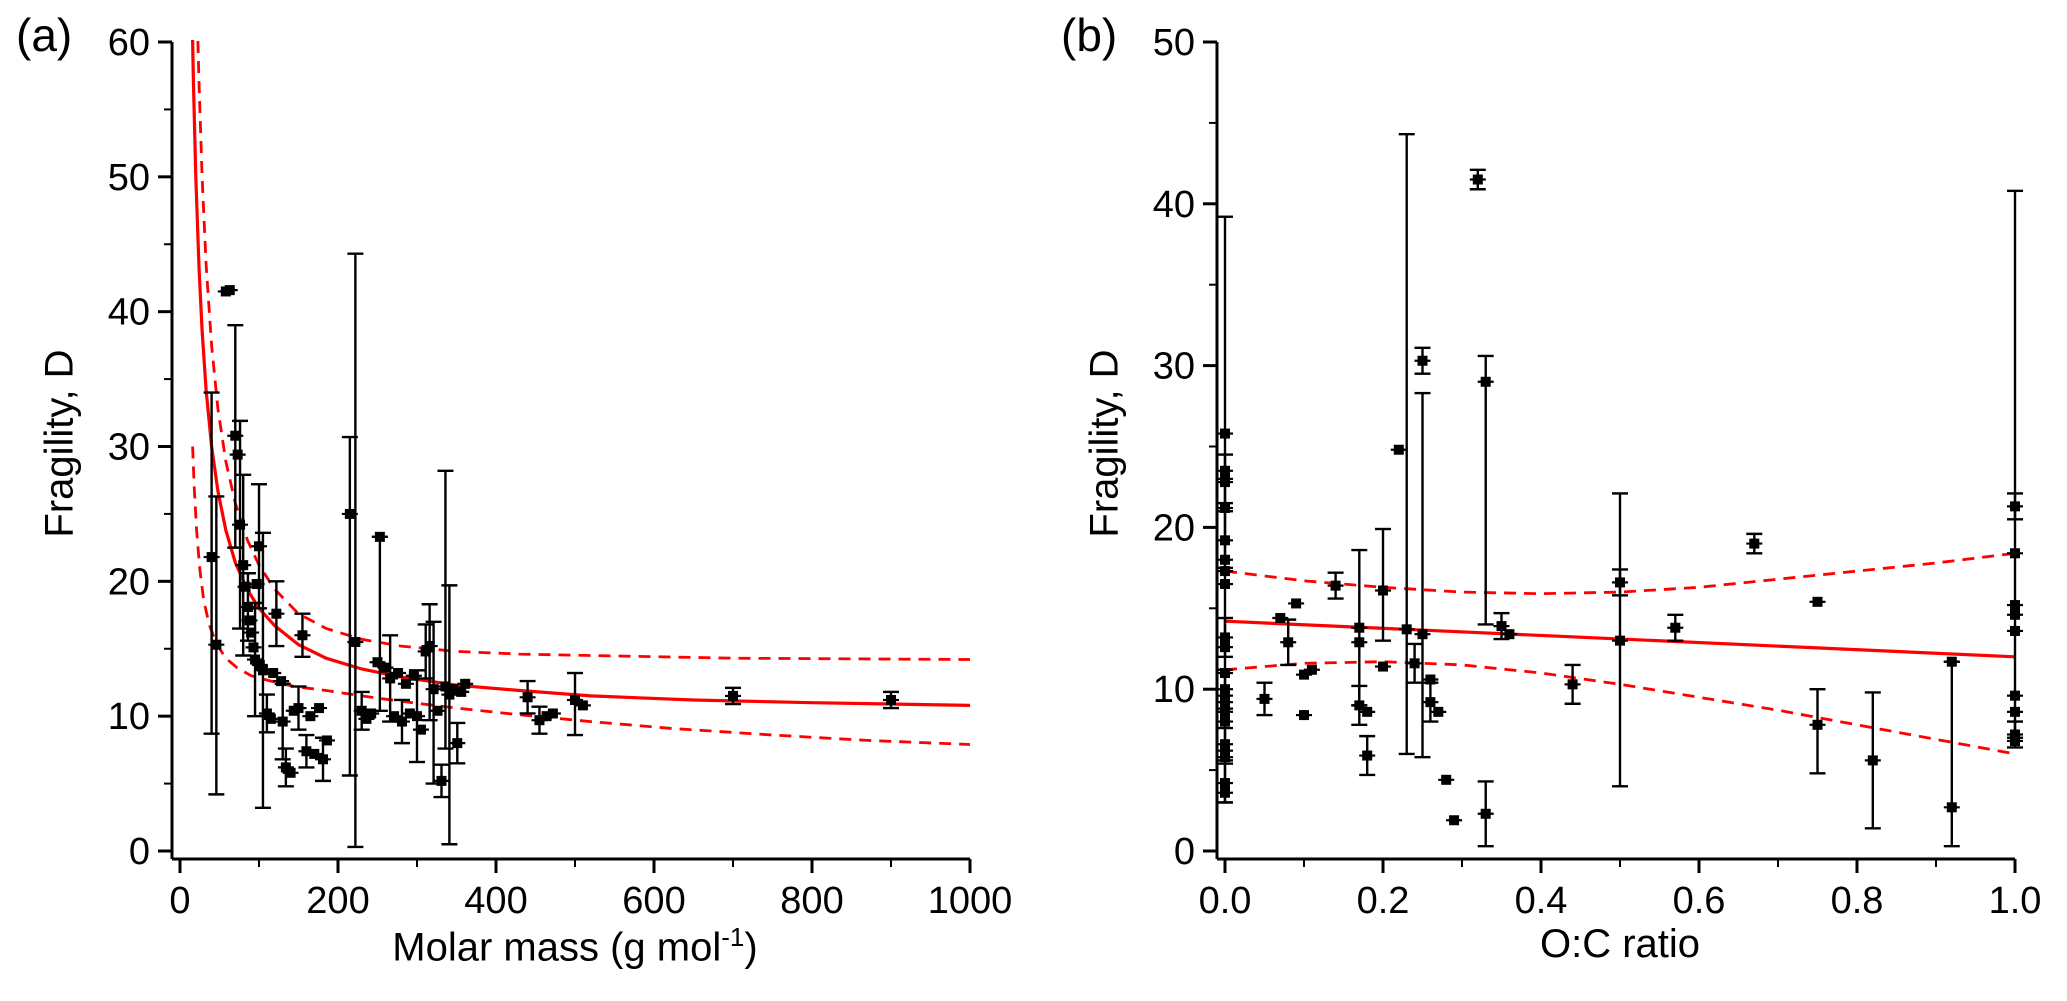 The image size is (2067, 1001). Describe the element at coordinates (1857, 901) in the screenshot. I see `svg-text: 0.8` at that location.